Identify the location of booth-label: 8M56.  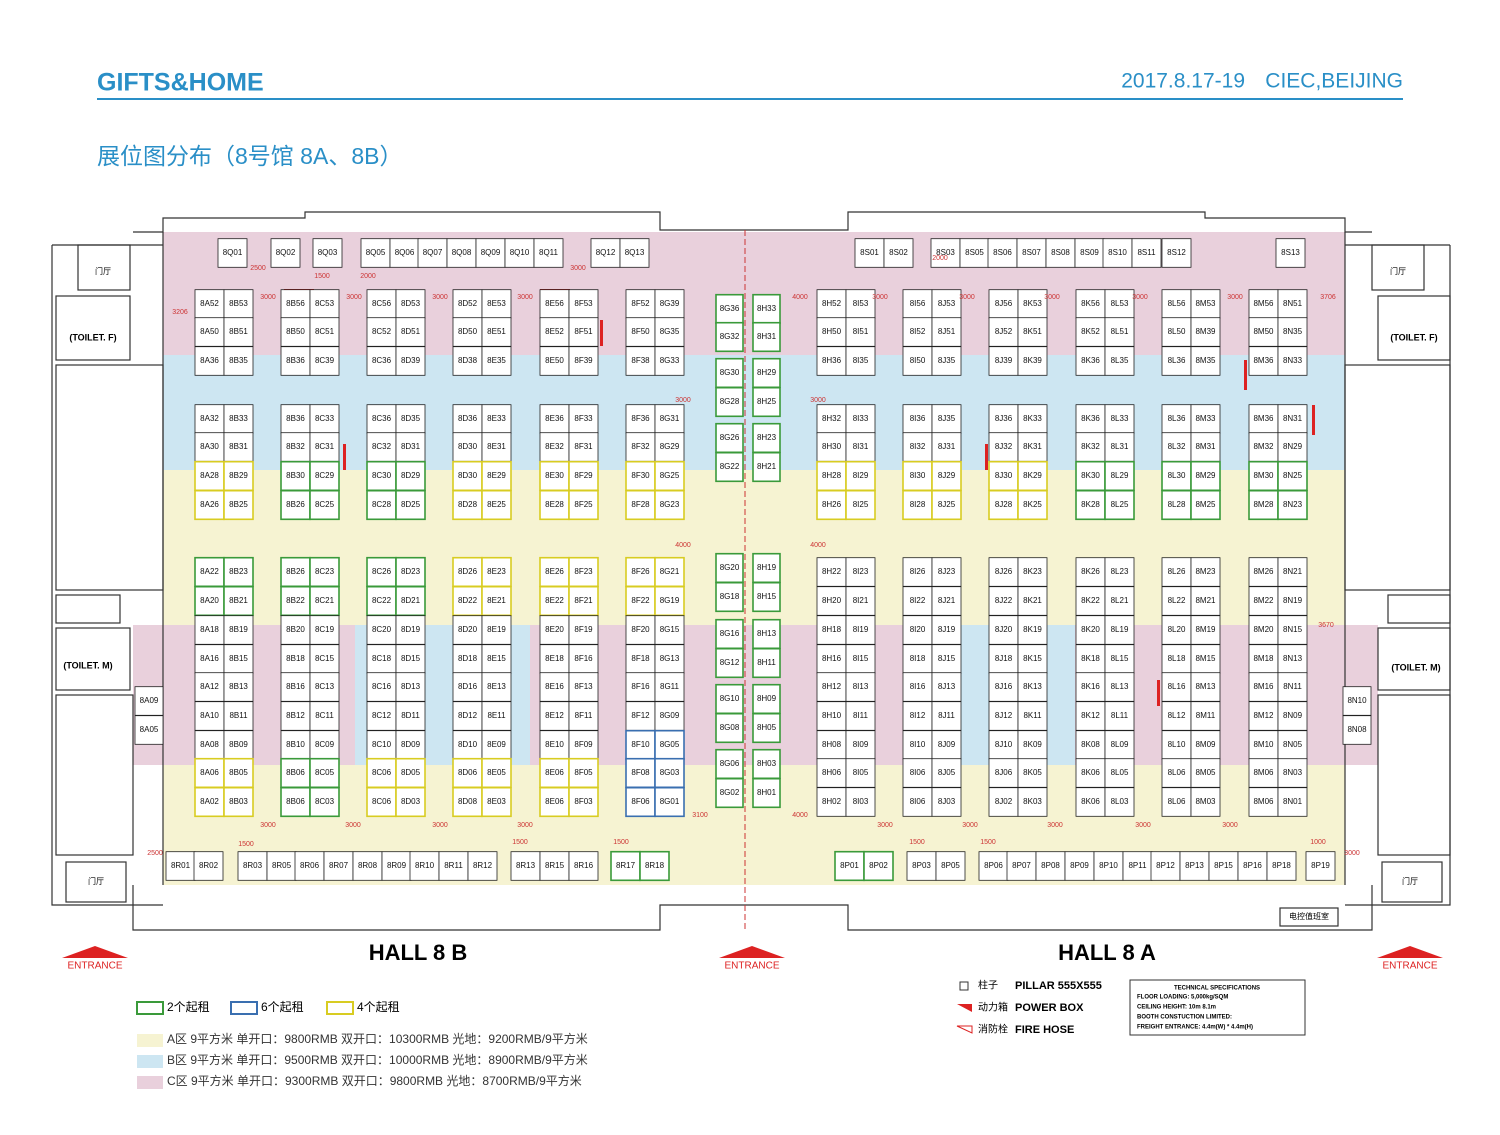
(1263, 303).